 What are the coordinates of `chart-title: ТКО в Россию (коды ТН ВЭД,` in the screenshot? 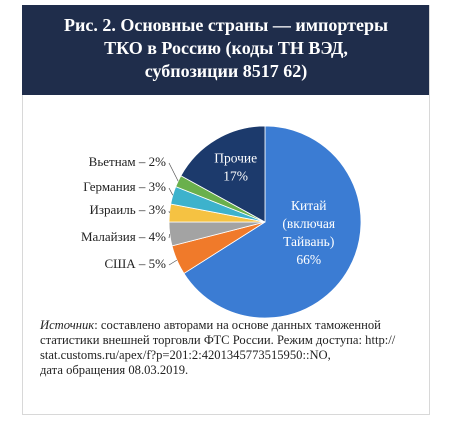 It's located at (226, 48).